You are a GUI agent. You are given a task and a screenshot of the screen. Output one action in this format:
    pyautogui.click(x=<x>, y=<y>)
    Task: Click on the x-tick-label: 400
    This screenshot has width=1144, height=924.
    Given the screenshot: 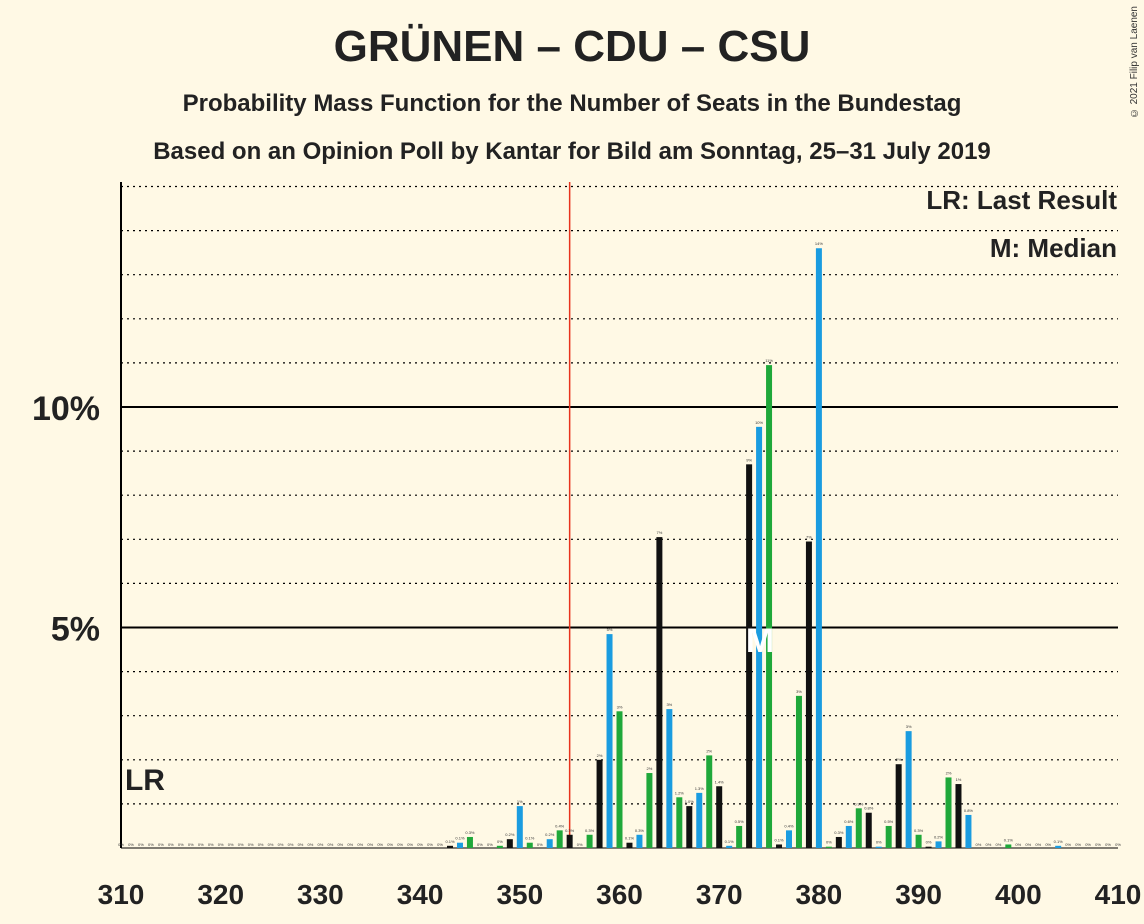 What is the action you would take?
    pyautogui.click(x=1018, y=894)
    